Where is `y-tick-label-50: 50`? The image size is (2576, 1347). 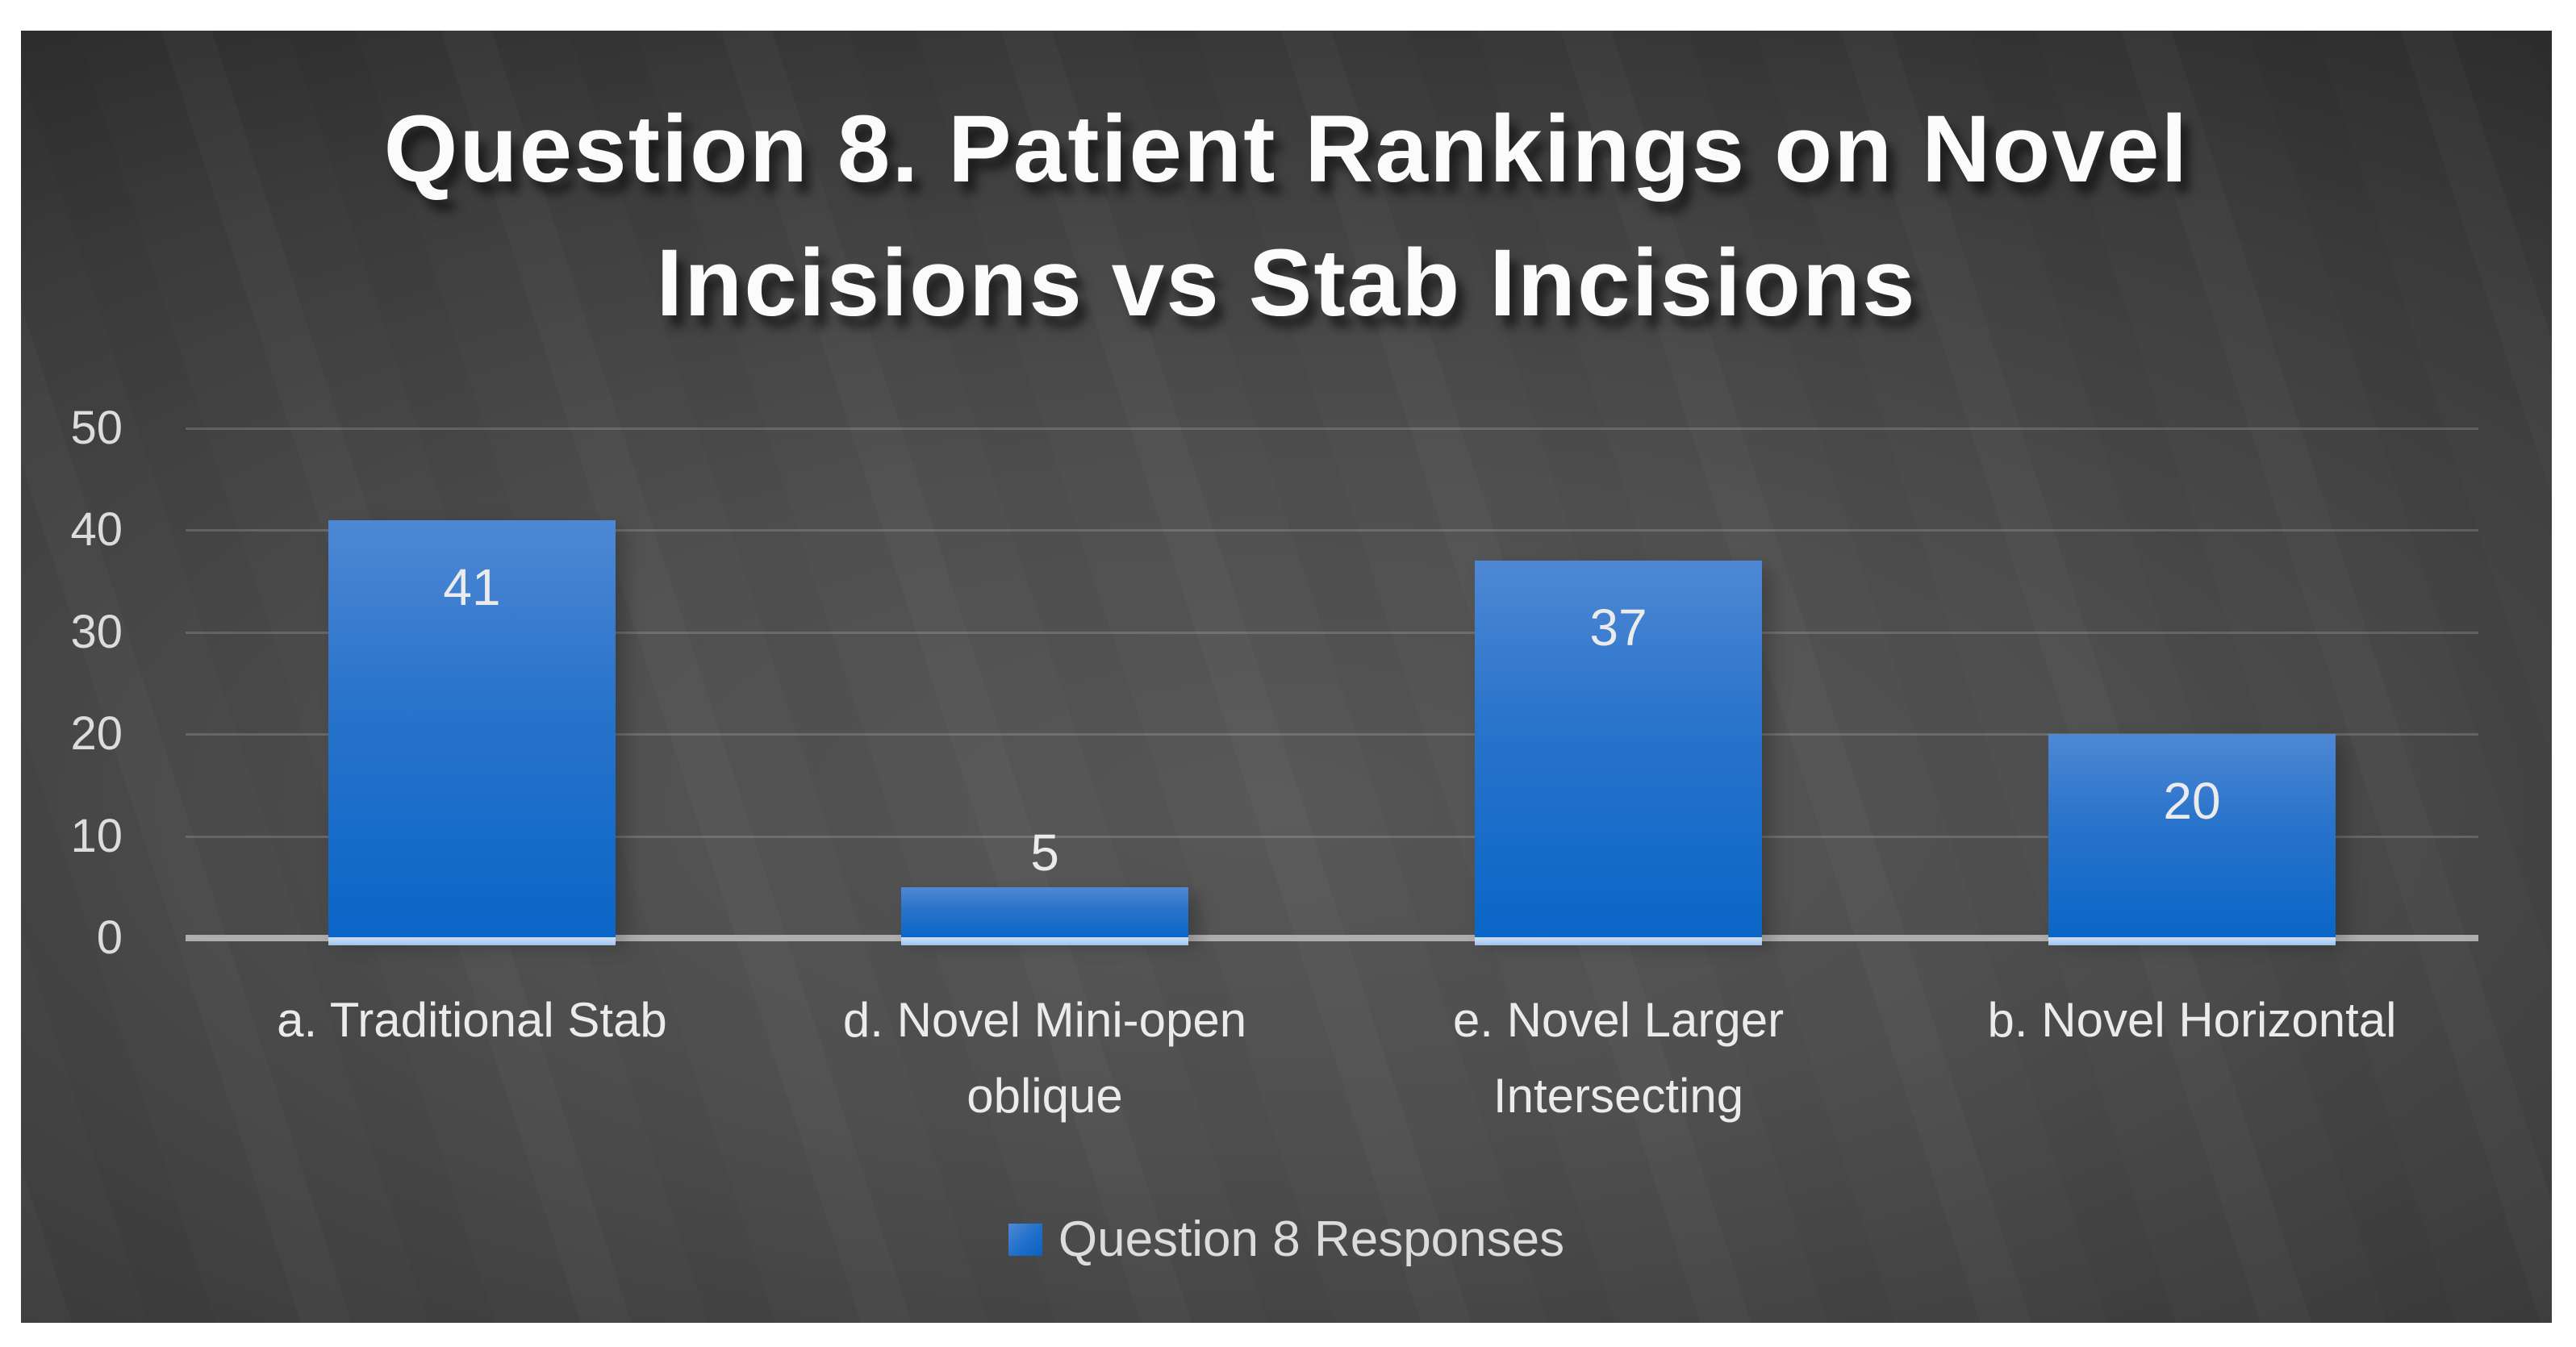 y-tick-label-50: 50 is located at coordinates (97, 428).